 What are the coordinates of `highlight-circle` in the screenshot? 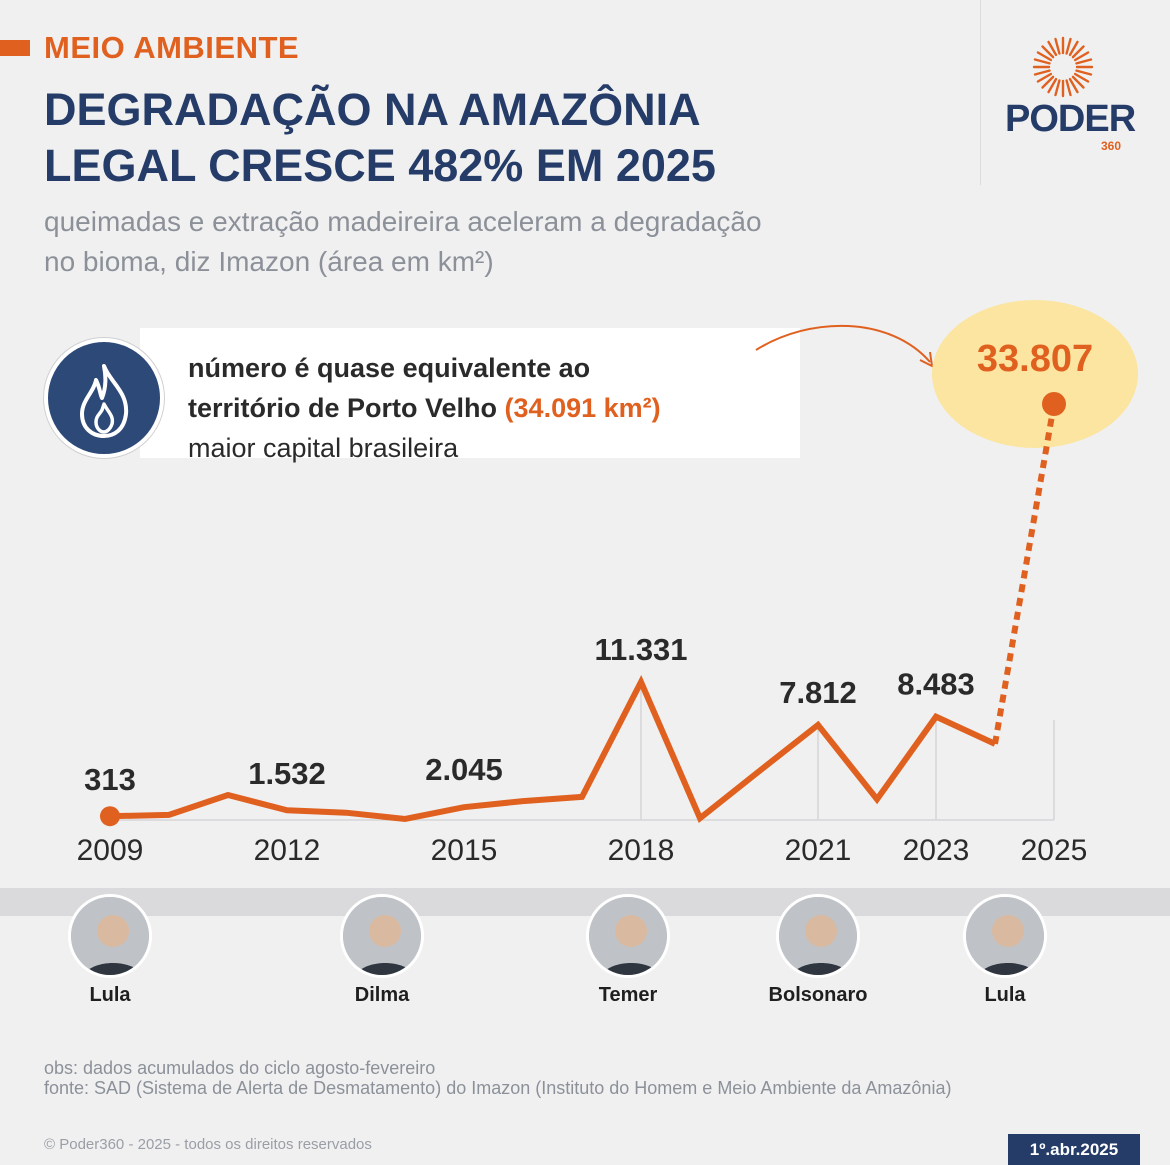 It's located at (1035, 374).